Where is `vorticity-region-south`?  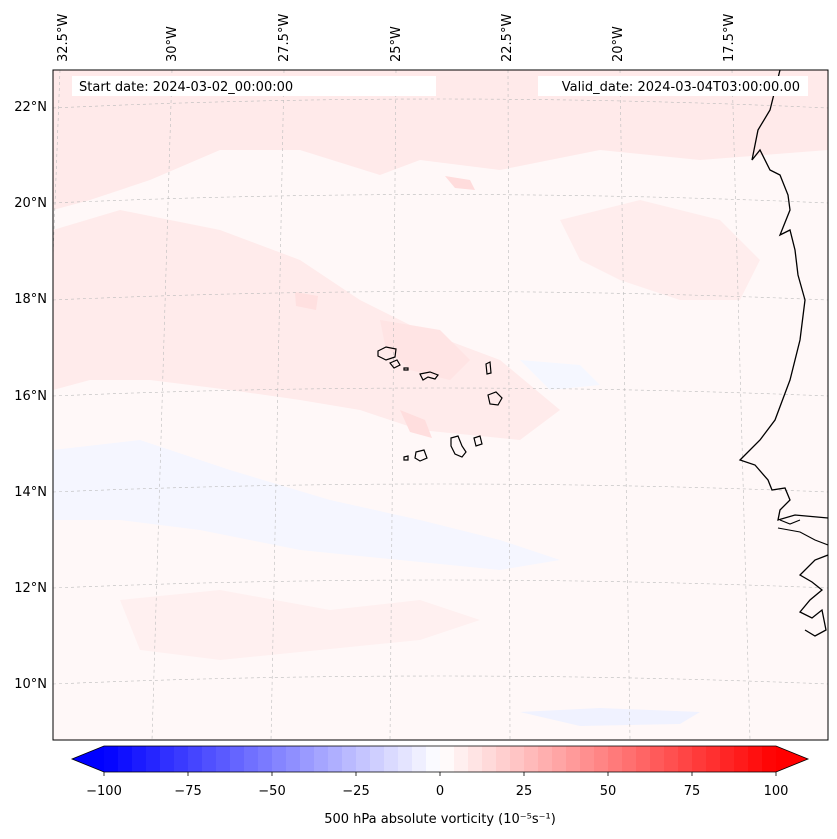 vorticity-region-south is located at coordinates (300, 625).